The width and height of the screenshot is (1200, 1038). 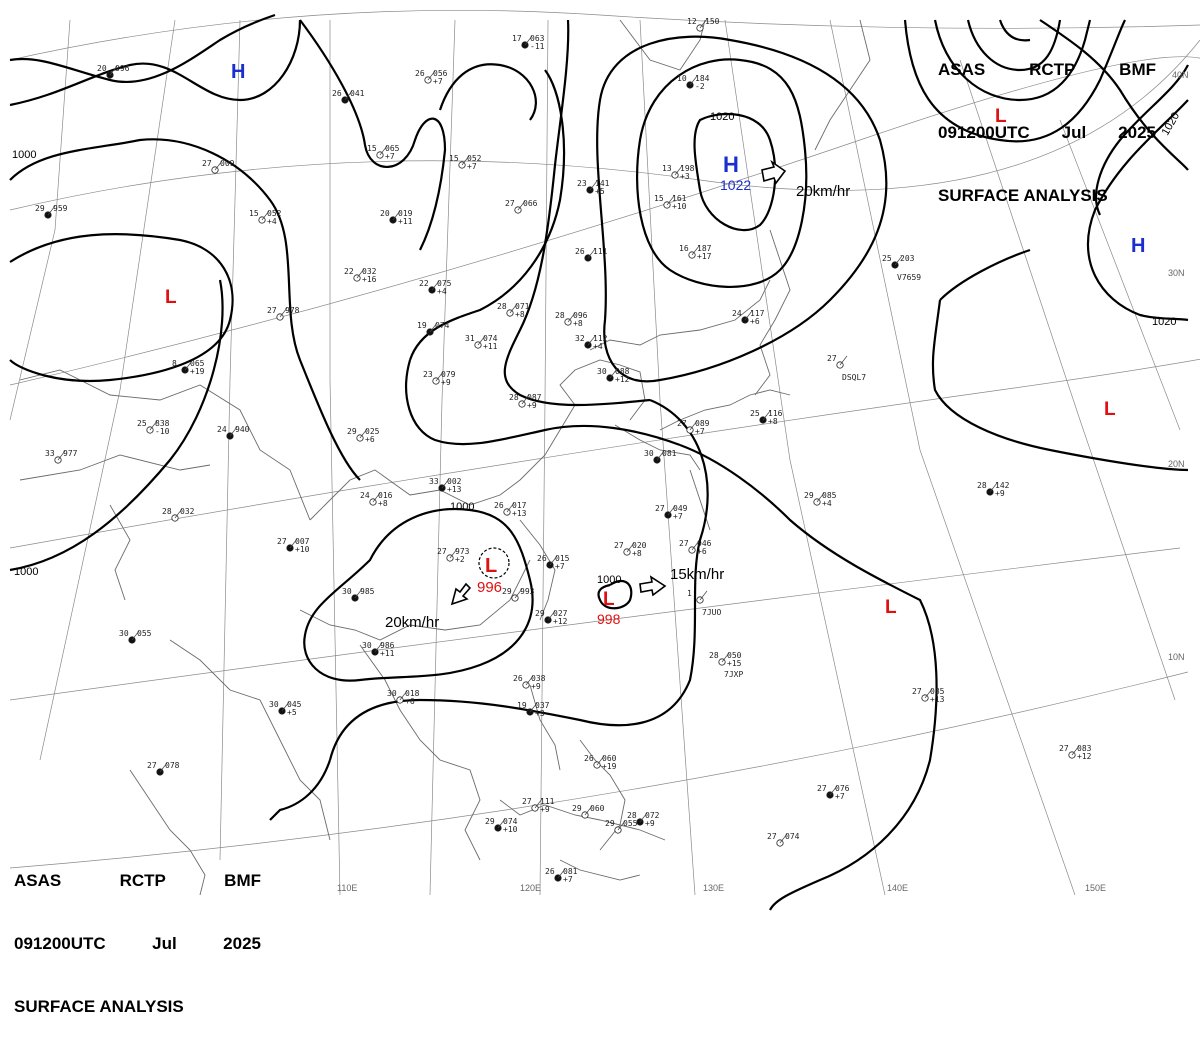 What do you see at coordinates (854, 377) in the screenshot?
I see `station-id: DSQL7` at bounding box center [854, 377].